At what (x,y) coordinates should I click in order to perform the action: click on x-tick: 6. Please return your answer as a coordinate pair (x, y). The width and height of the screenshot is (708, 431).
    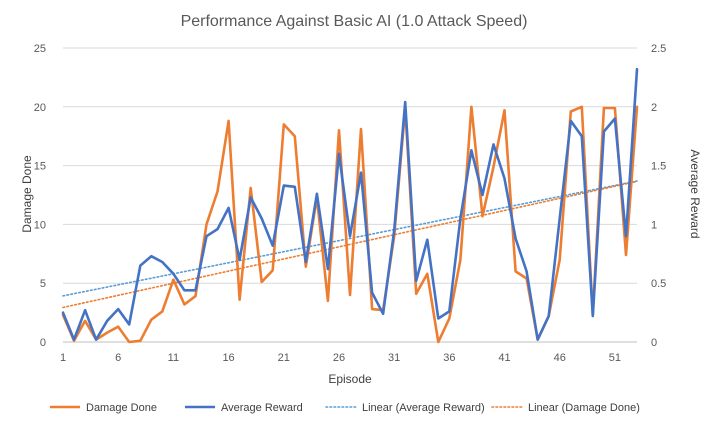
    Looking at the image, I should click on (118, 358).